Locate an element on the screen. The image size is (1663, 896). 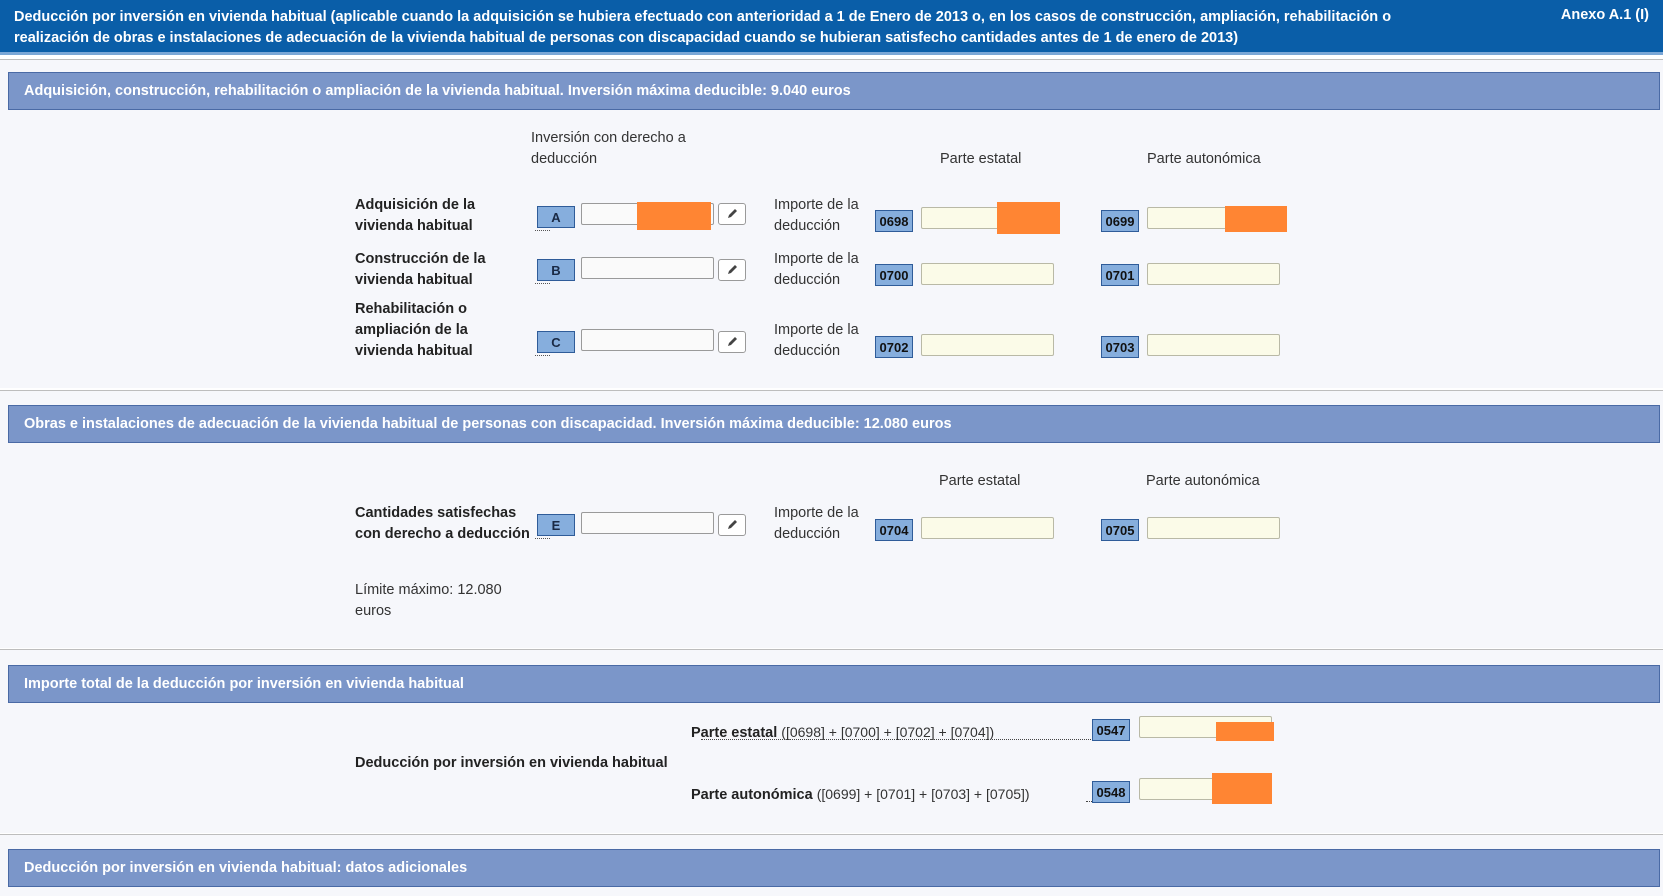
row-b-label-line1: Construcción de la is located at coordinates (420, 259).